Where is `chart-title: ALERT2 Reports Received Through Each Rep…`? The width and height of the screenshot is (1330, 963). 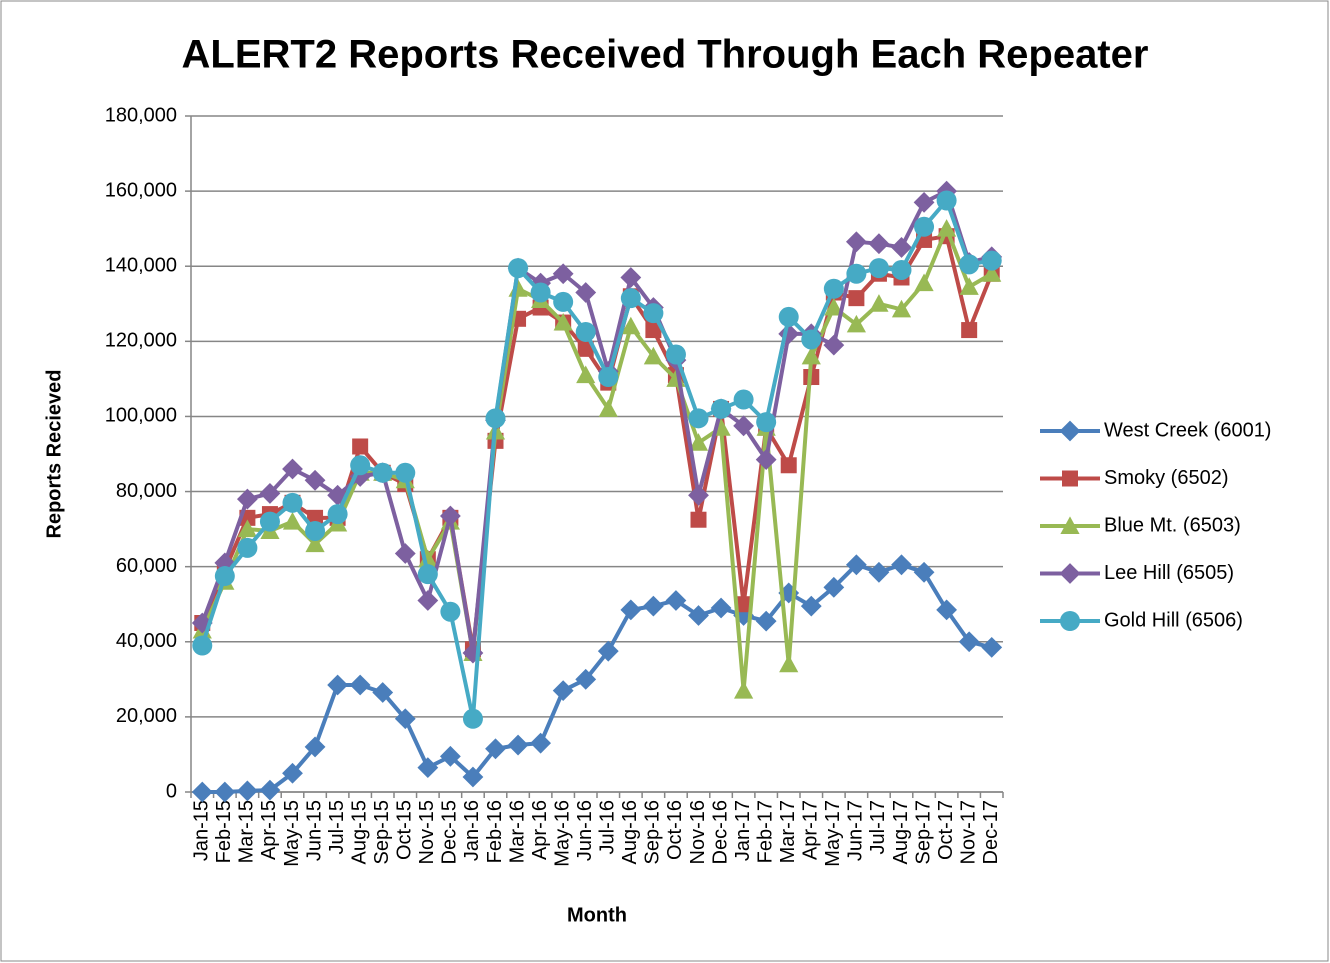
chart-title: ALERT2 Reports Received Through Each Rep… is located at coordinates (665, 55).